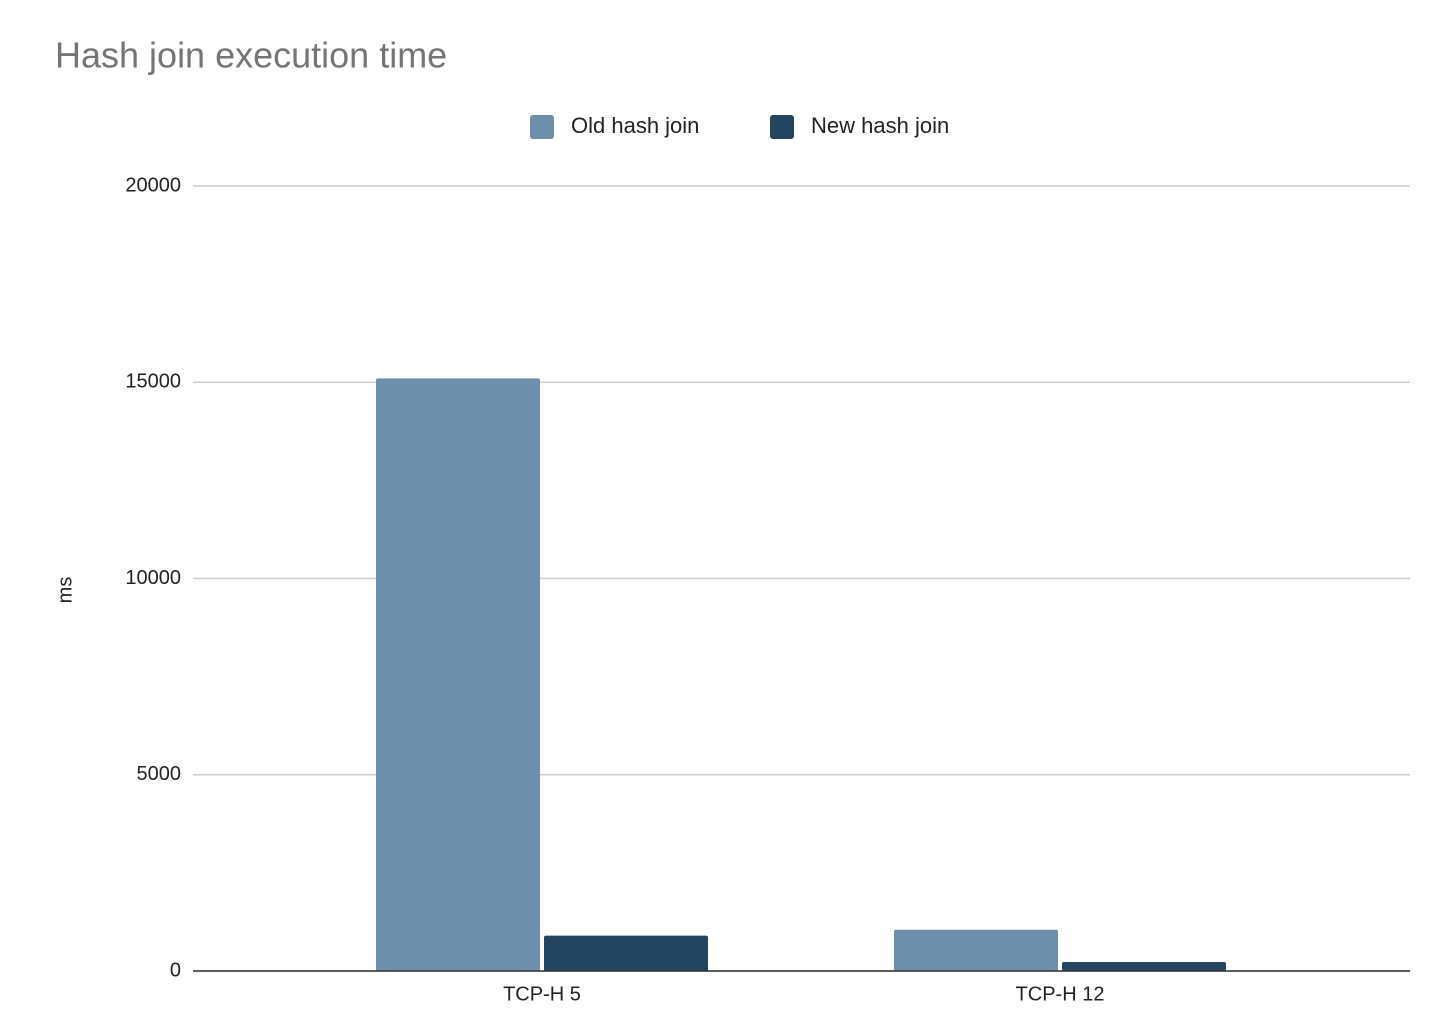 This screenshot has width=1450, height=1014. Describe the element at coordinates (1060, 994) in the screenshot. I see `x-tick-label: TCP-H 12` at that location.